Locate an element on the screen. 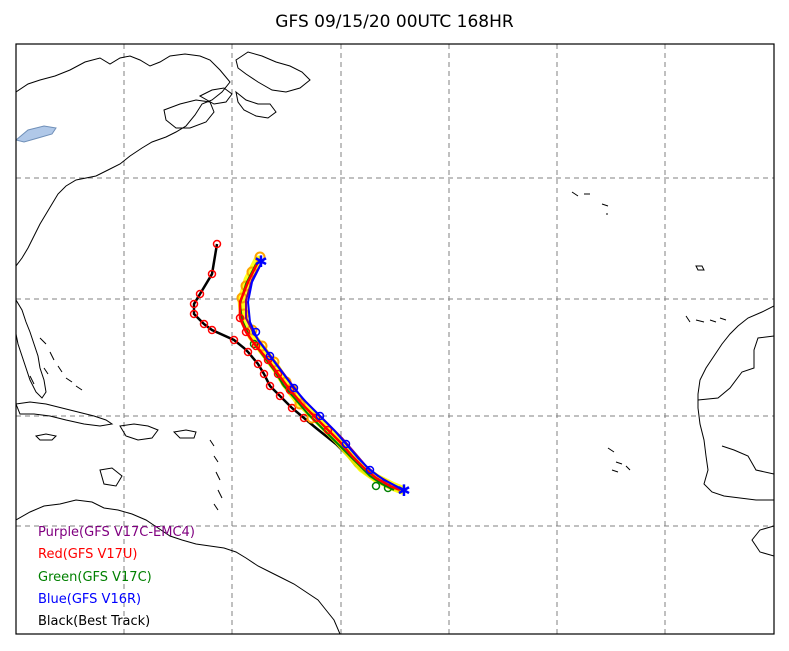 This screenshot has height=651, width=789. storm-start-marker: ✱ is located at coordinates (403, 490).